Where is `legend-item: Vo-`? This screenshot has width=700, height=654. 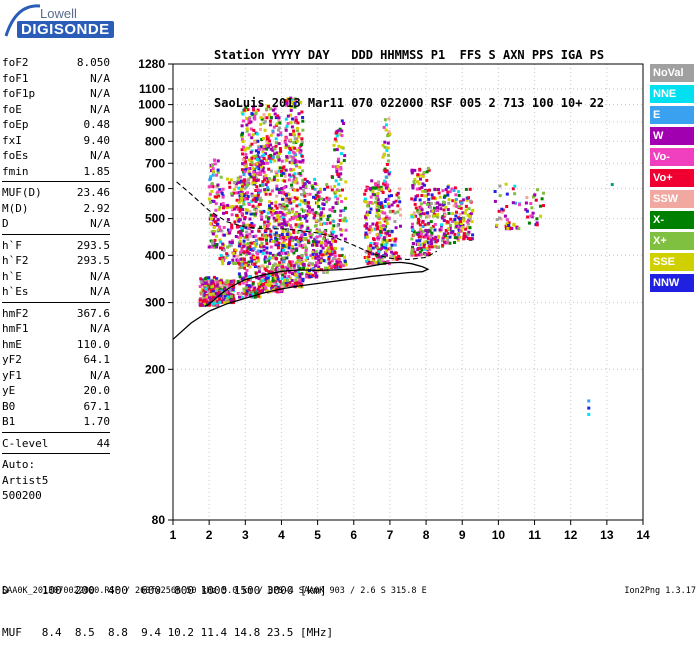
legend-item: Vo- is located at coordinates (672, 157).